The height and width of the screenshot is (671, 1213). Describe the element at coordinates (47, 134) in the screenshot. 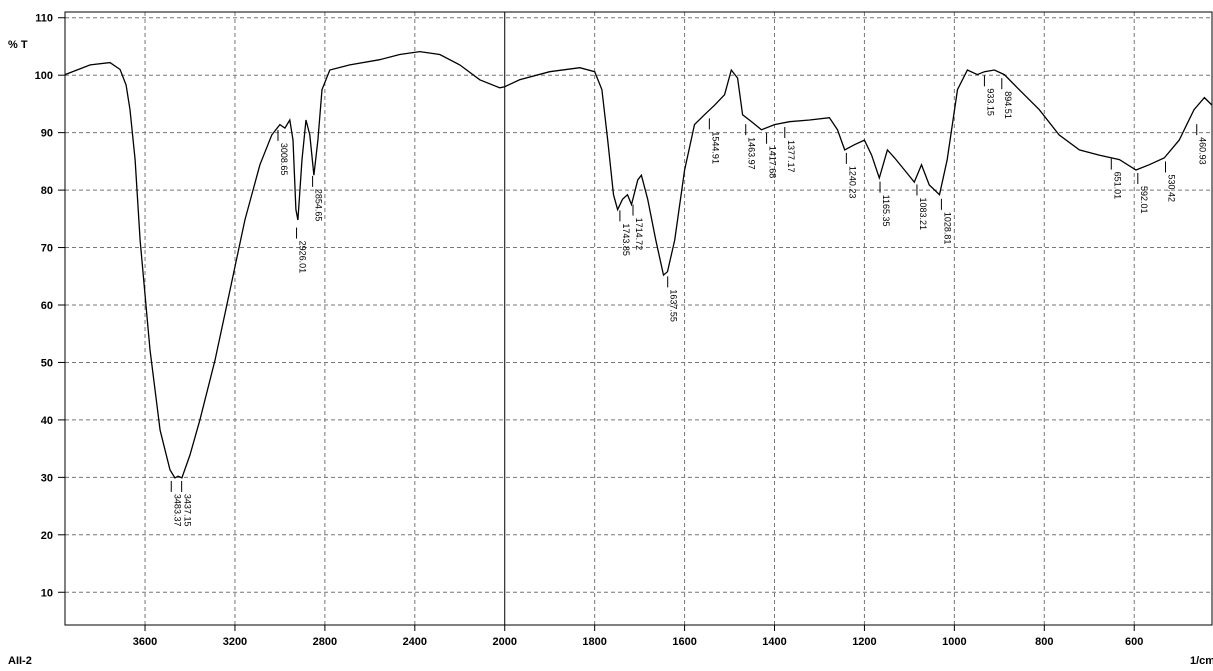

I see `y-tick-label: 90` at that location.